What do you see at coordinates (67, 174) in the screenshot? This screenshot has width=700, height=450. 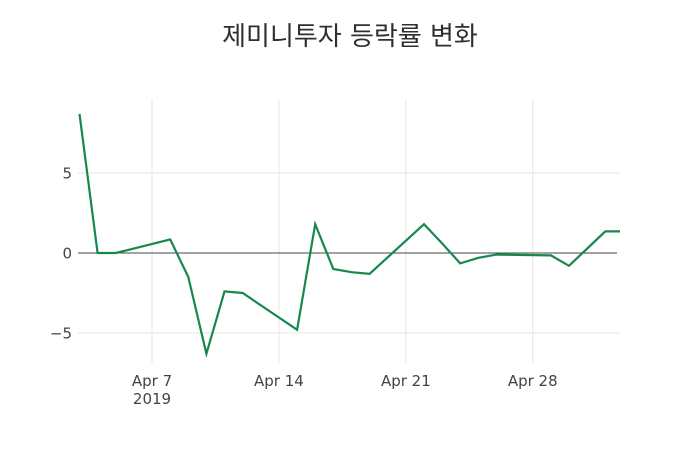 I see `y-tick-label: 5` at bounding box center [67, 174].